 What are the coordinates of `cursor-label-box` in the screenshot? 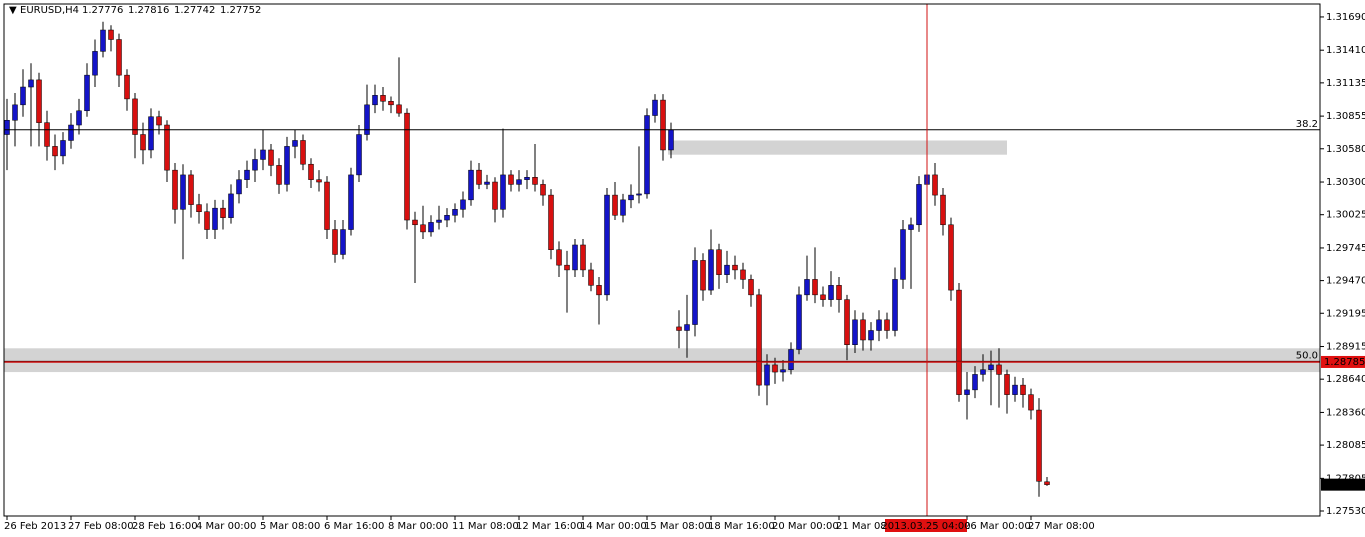 It's located at (926, 525).